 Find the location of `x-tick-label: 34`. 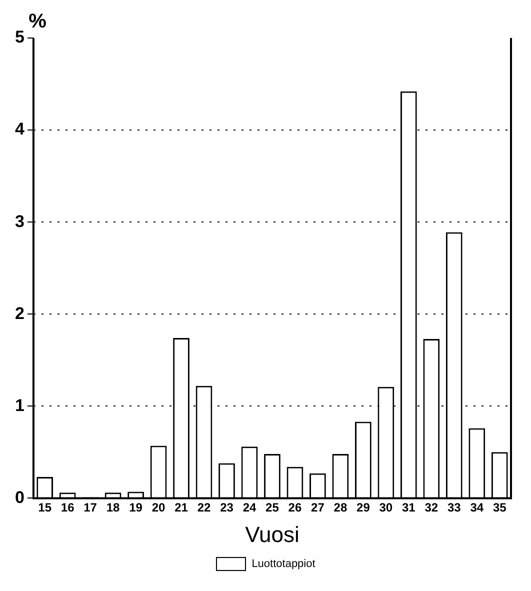

x-tick-label: 34 is located at coordinates (477, 507).